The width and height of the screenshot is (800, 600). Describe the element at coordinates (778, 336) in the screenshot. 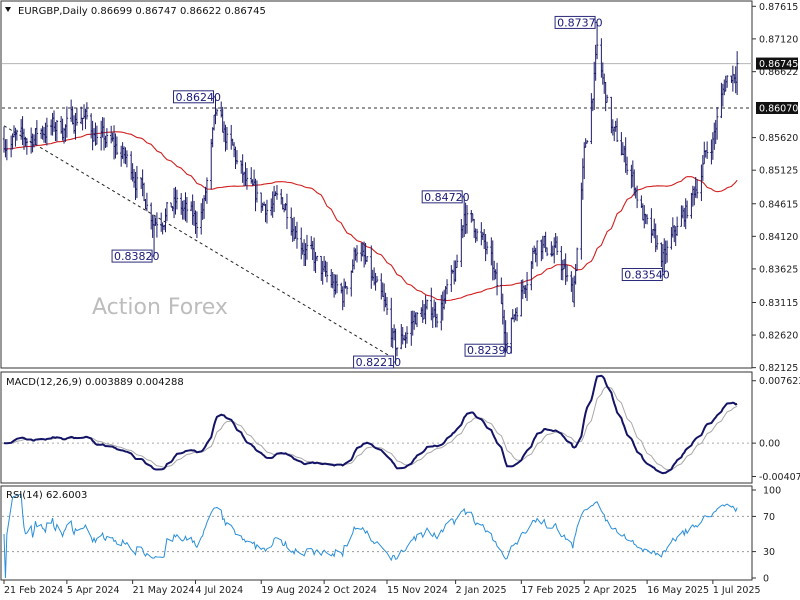

I see `price-tick-label: 0.82620` at that location.